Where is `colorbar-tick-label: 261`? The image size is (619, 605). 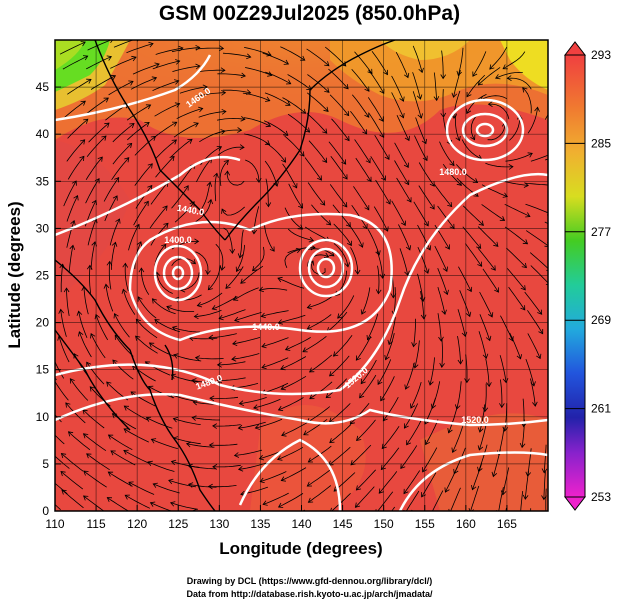 colorbar-tick-label: 261 is located at coordinates (601, 409).